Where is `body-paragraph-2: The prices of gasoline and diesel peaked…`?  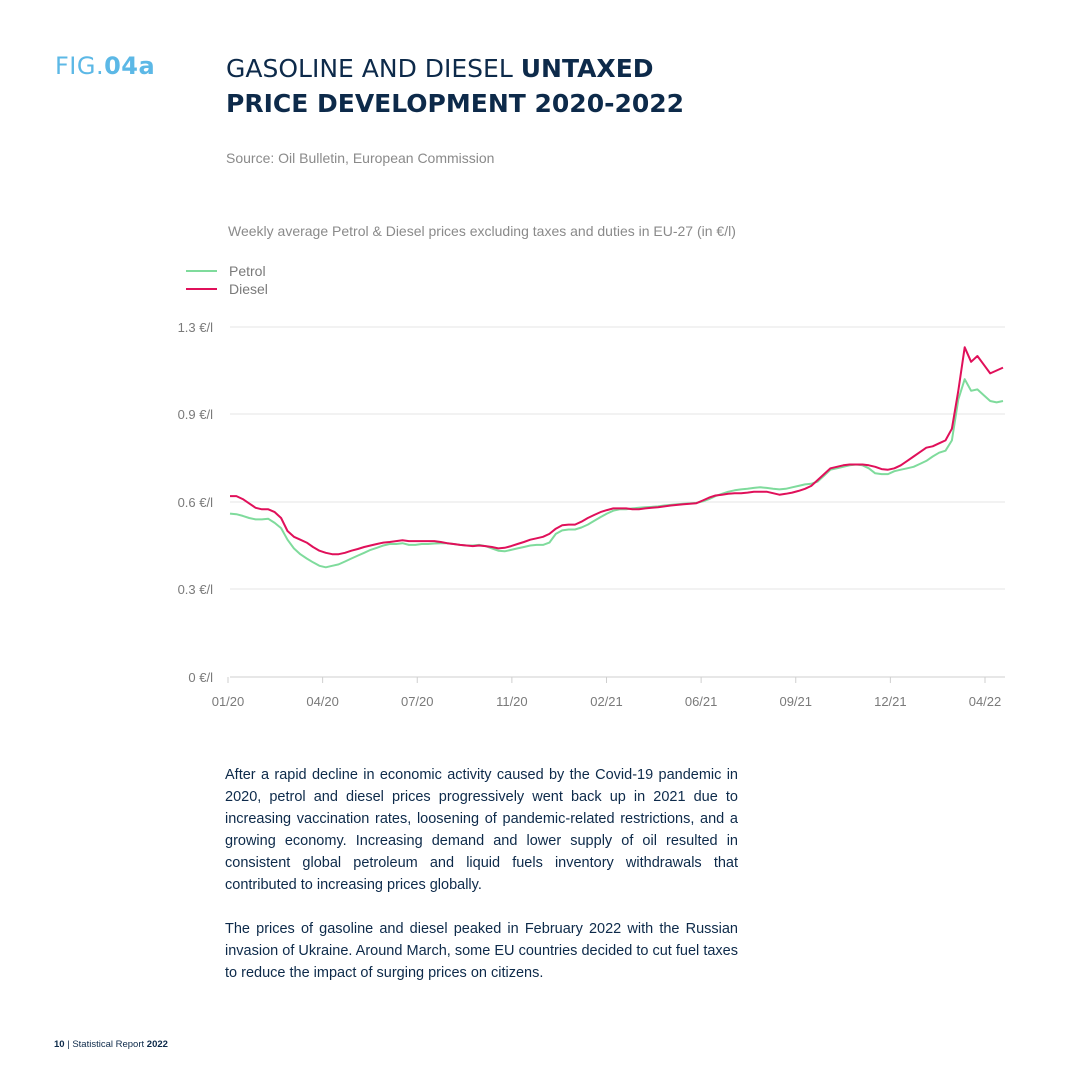 body-paragraph-2: The prices of gasoline and diesel peaked… is located at coordinates (481, 951).